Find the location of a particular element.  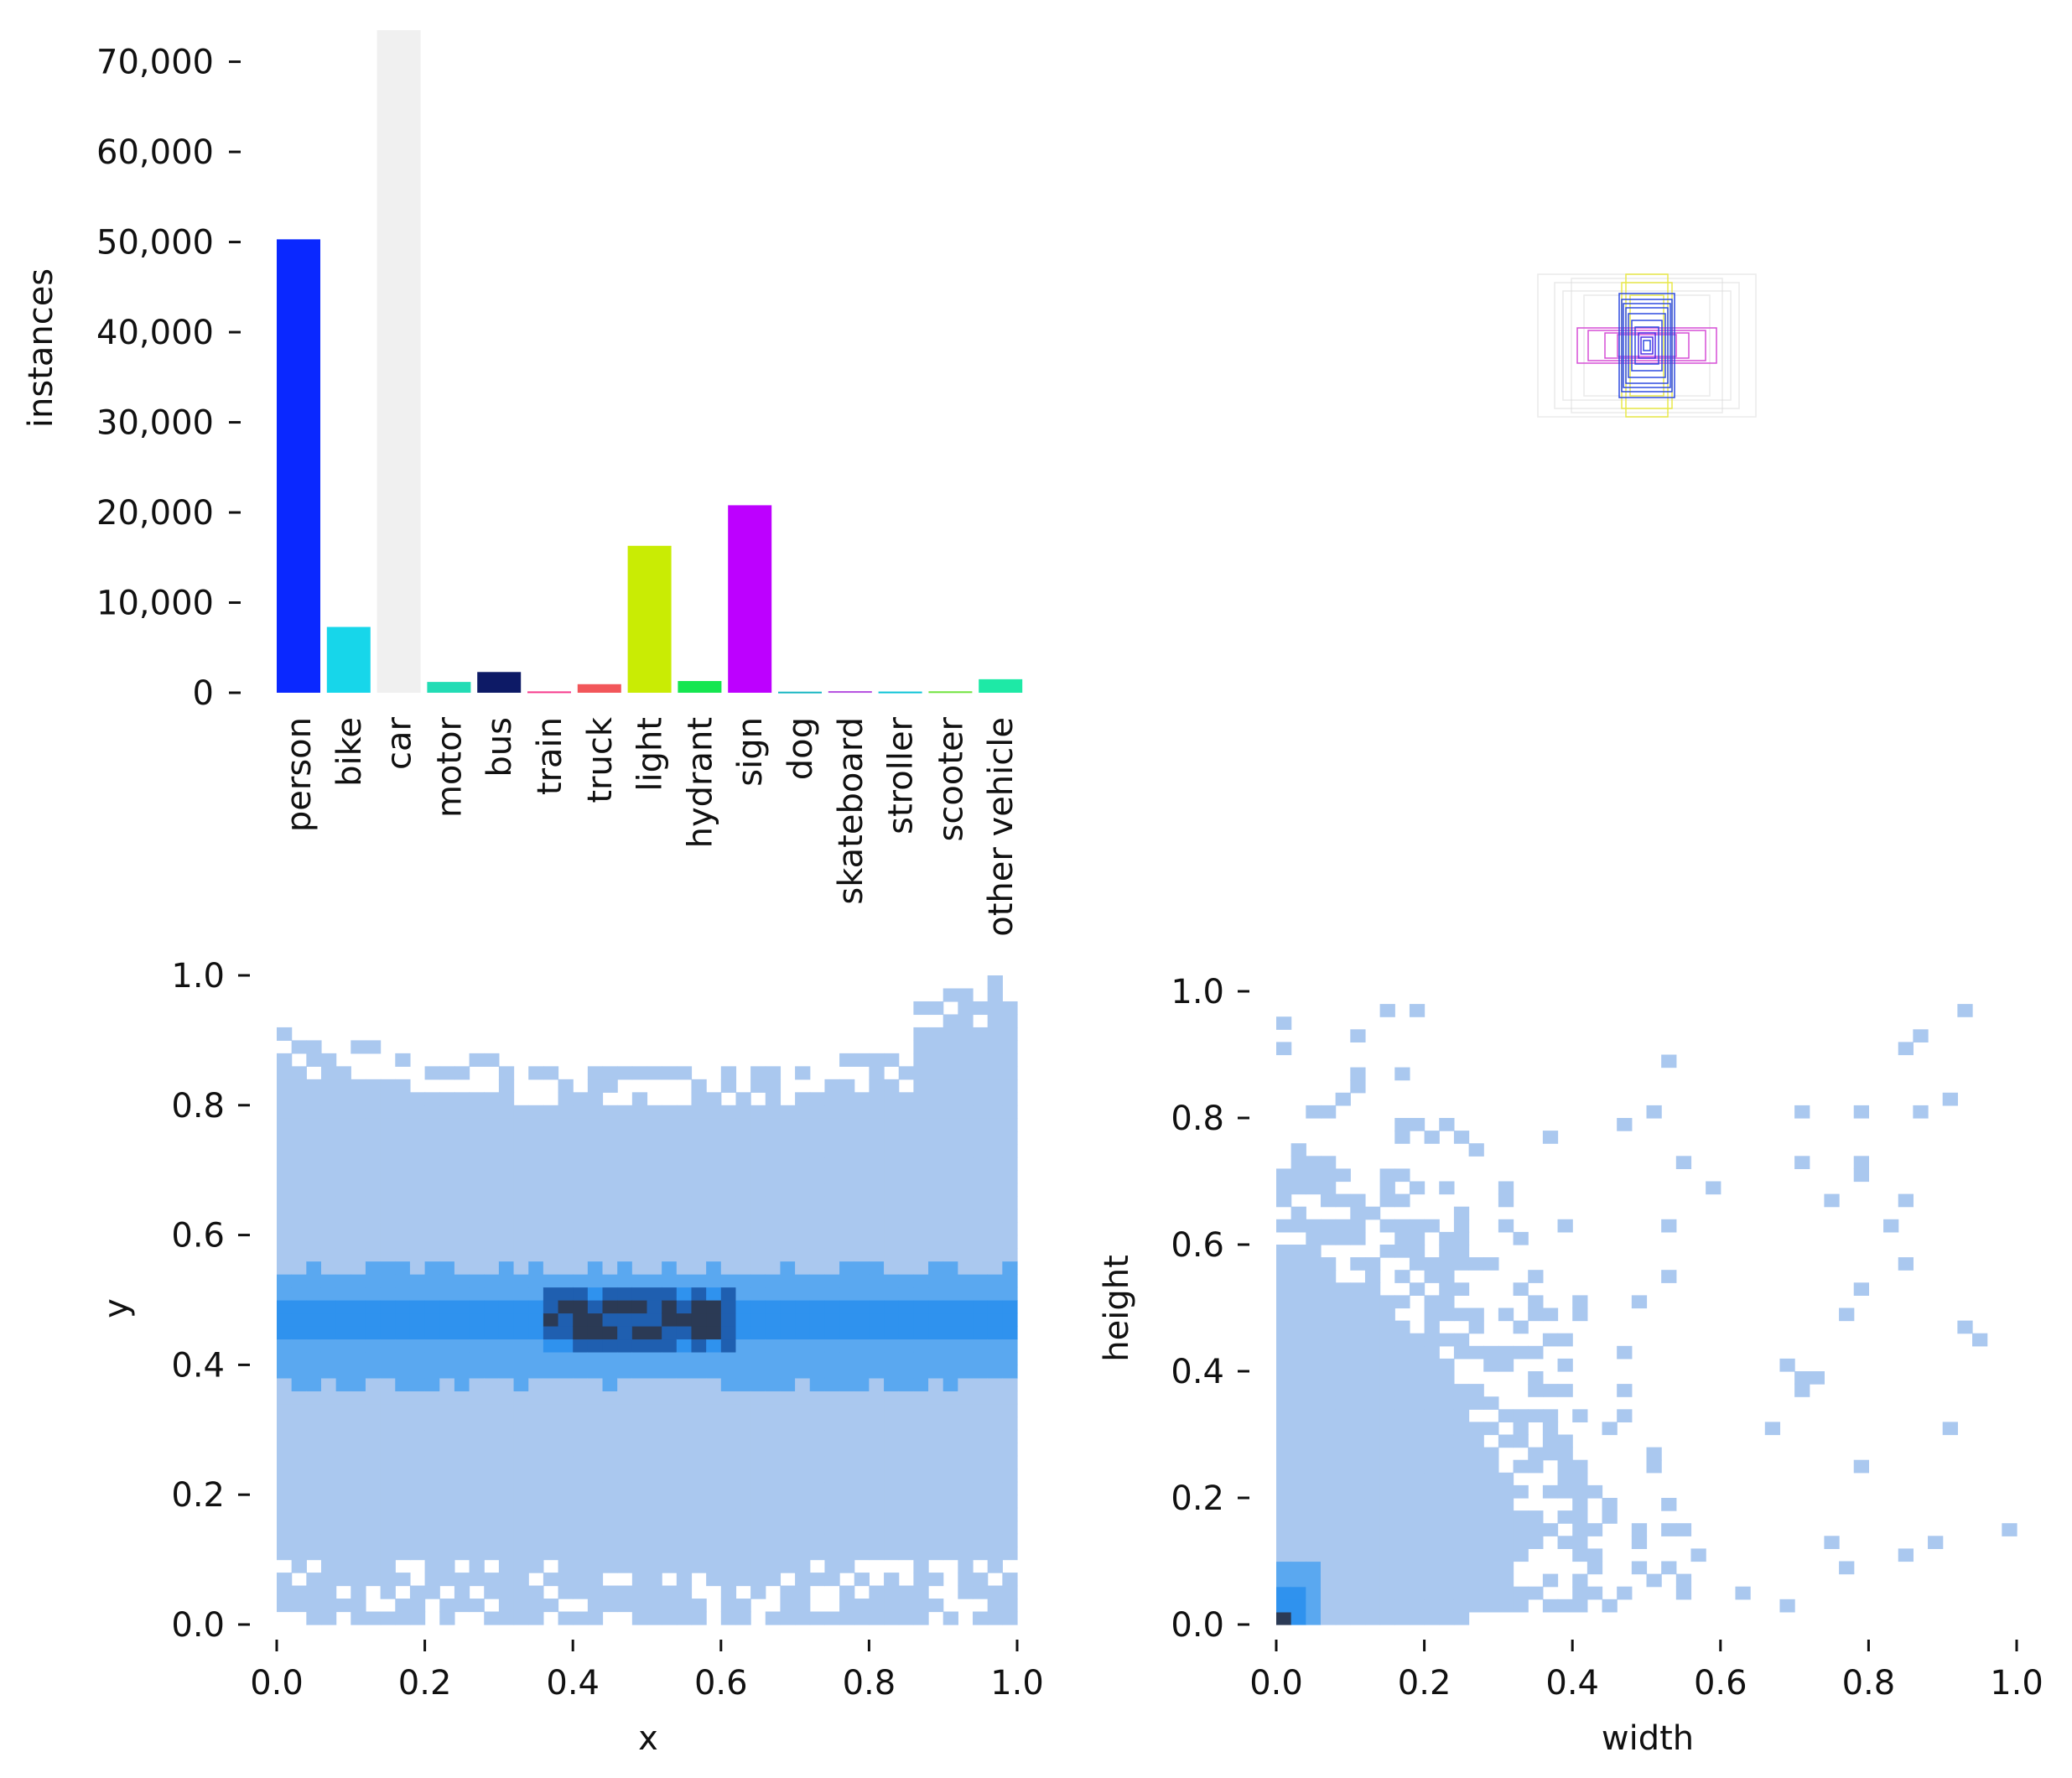

bar-y-axis-label: instances is located at coordinates (41, 348).